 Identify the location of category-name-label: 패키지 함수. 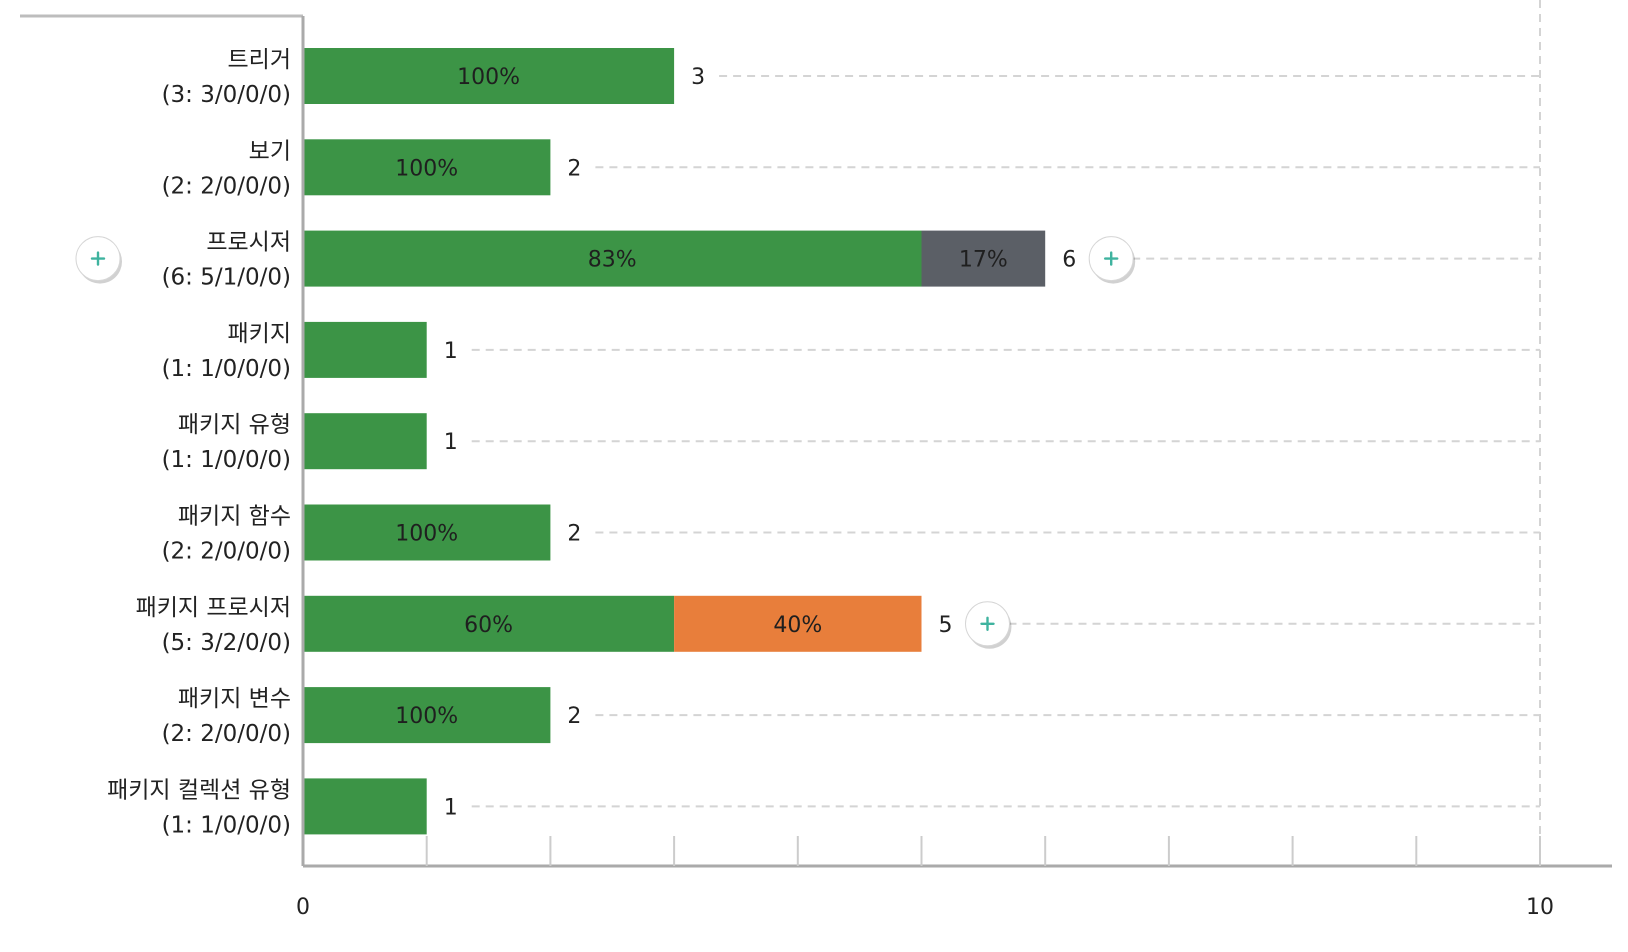
(234, 517).